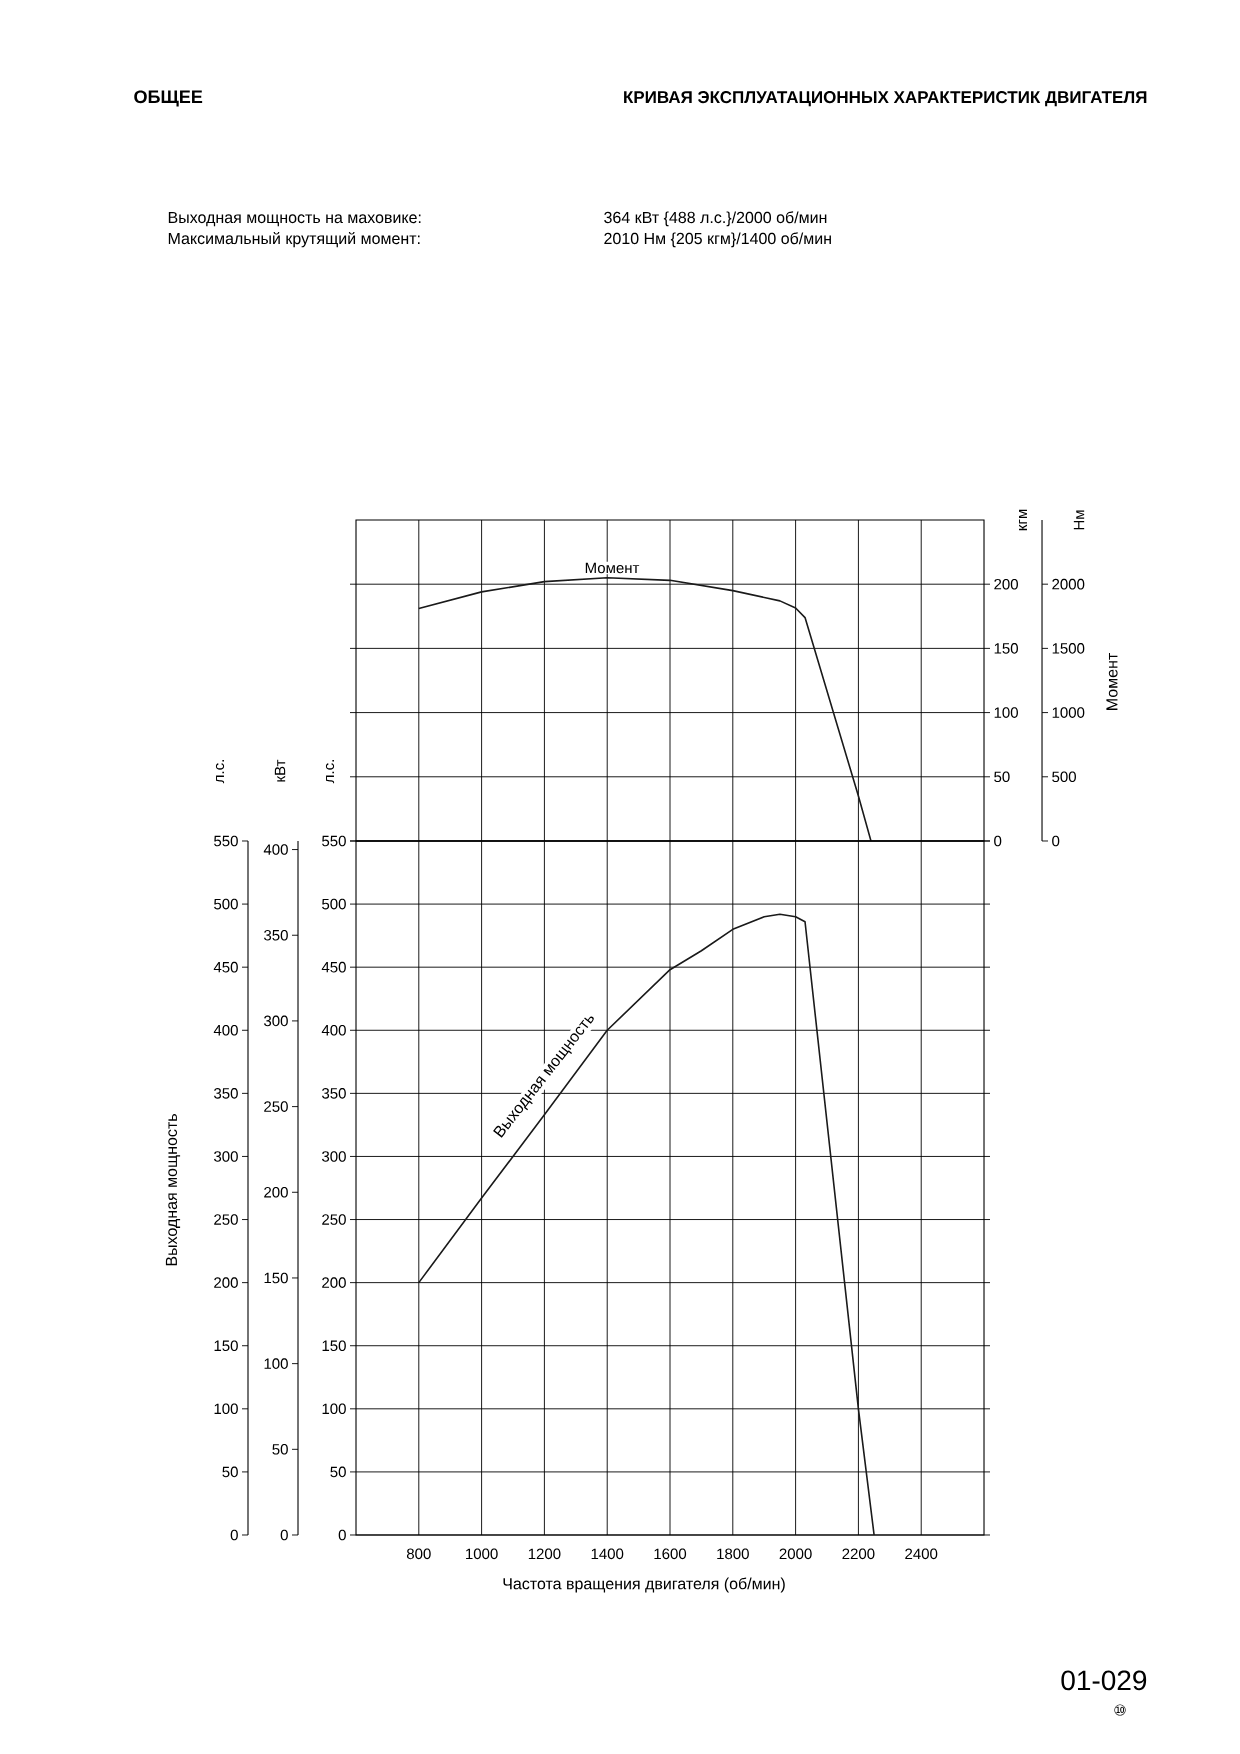 The width and height of the screenshot is (1240, 1754). What do you see at coordinates (280, 1449) in the screenshot?
I see `y2-tick-label: 50` at bounding box center [280, 1449].